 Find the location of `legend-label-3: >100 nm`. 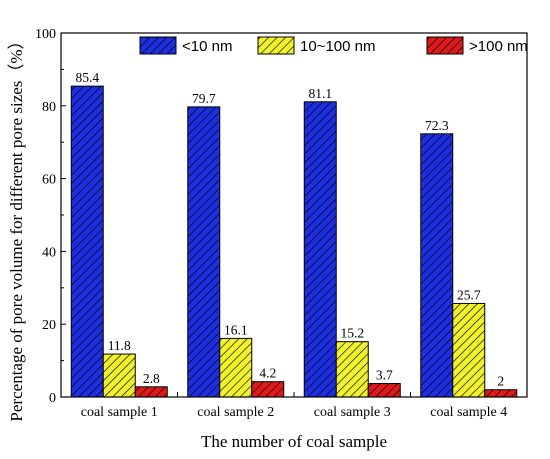

legend-label-3: >100 nm is located at coordinates (498, 46).